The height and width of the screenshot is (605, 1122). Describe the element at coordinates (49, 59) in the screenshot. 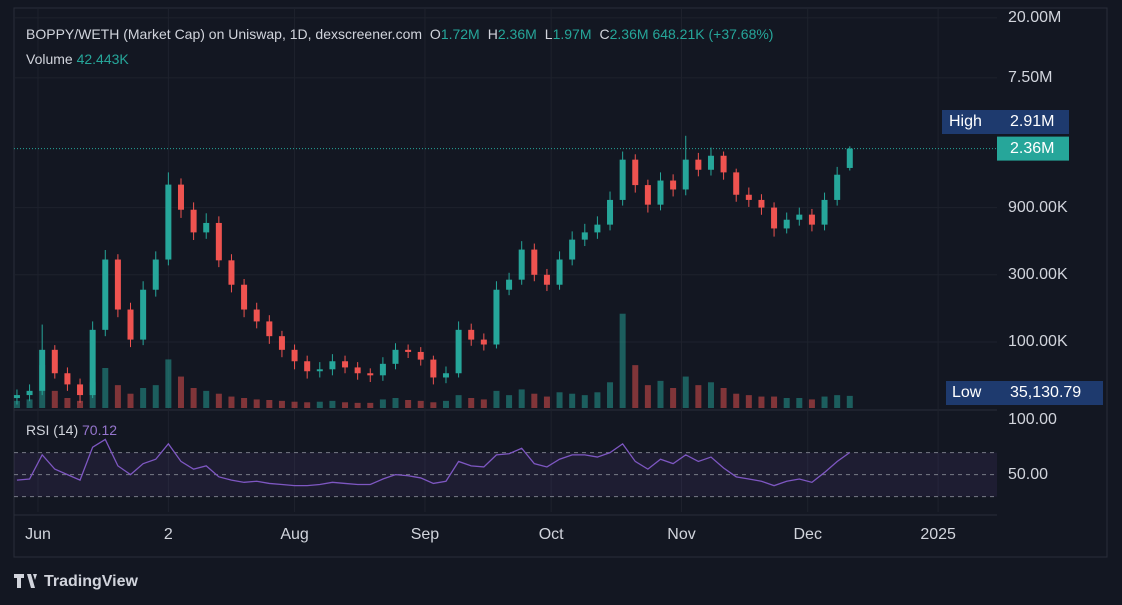

I see `volume-title: Volume` at that location.